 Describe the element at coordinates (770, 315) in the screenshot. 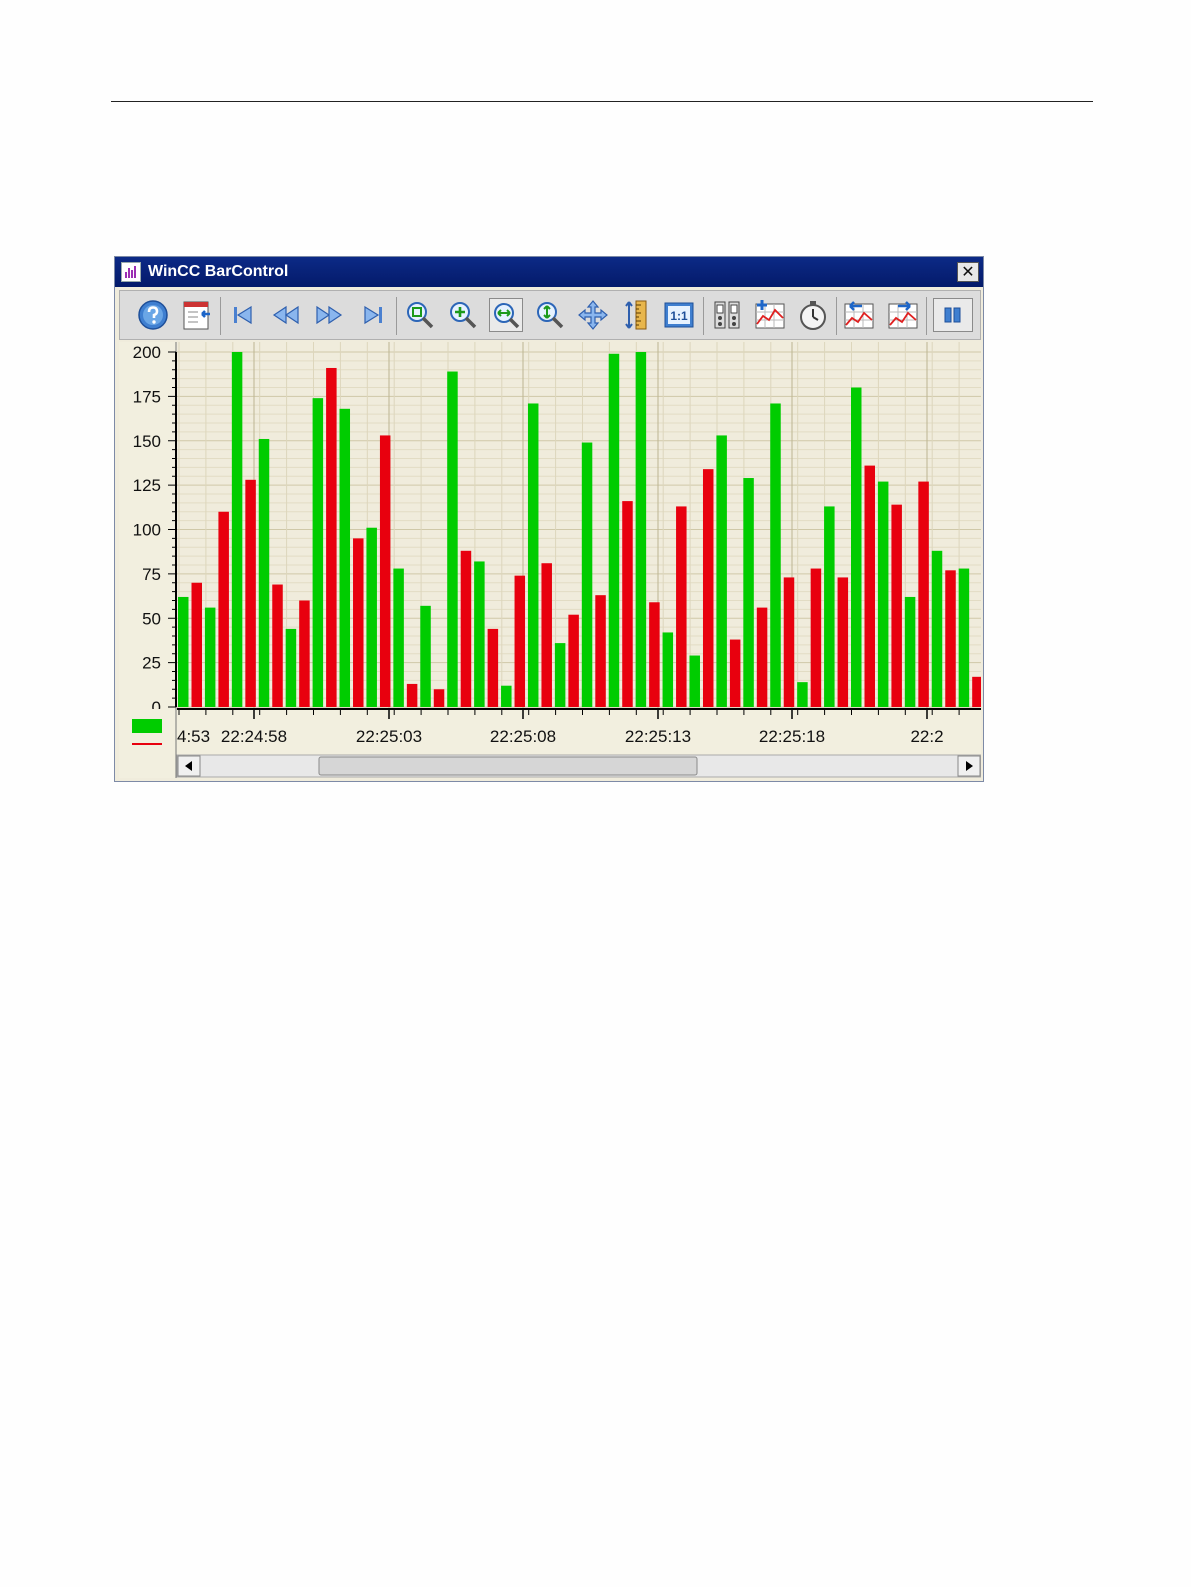

I see `select-bars-button` at that location.